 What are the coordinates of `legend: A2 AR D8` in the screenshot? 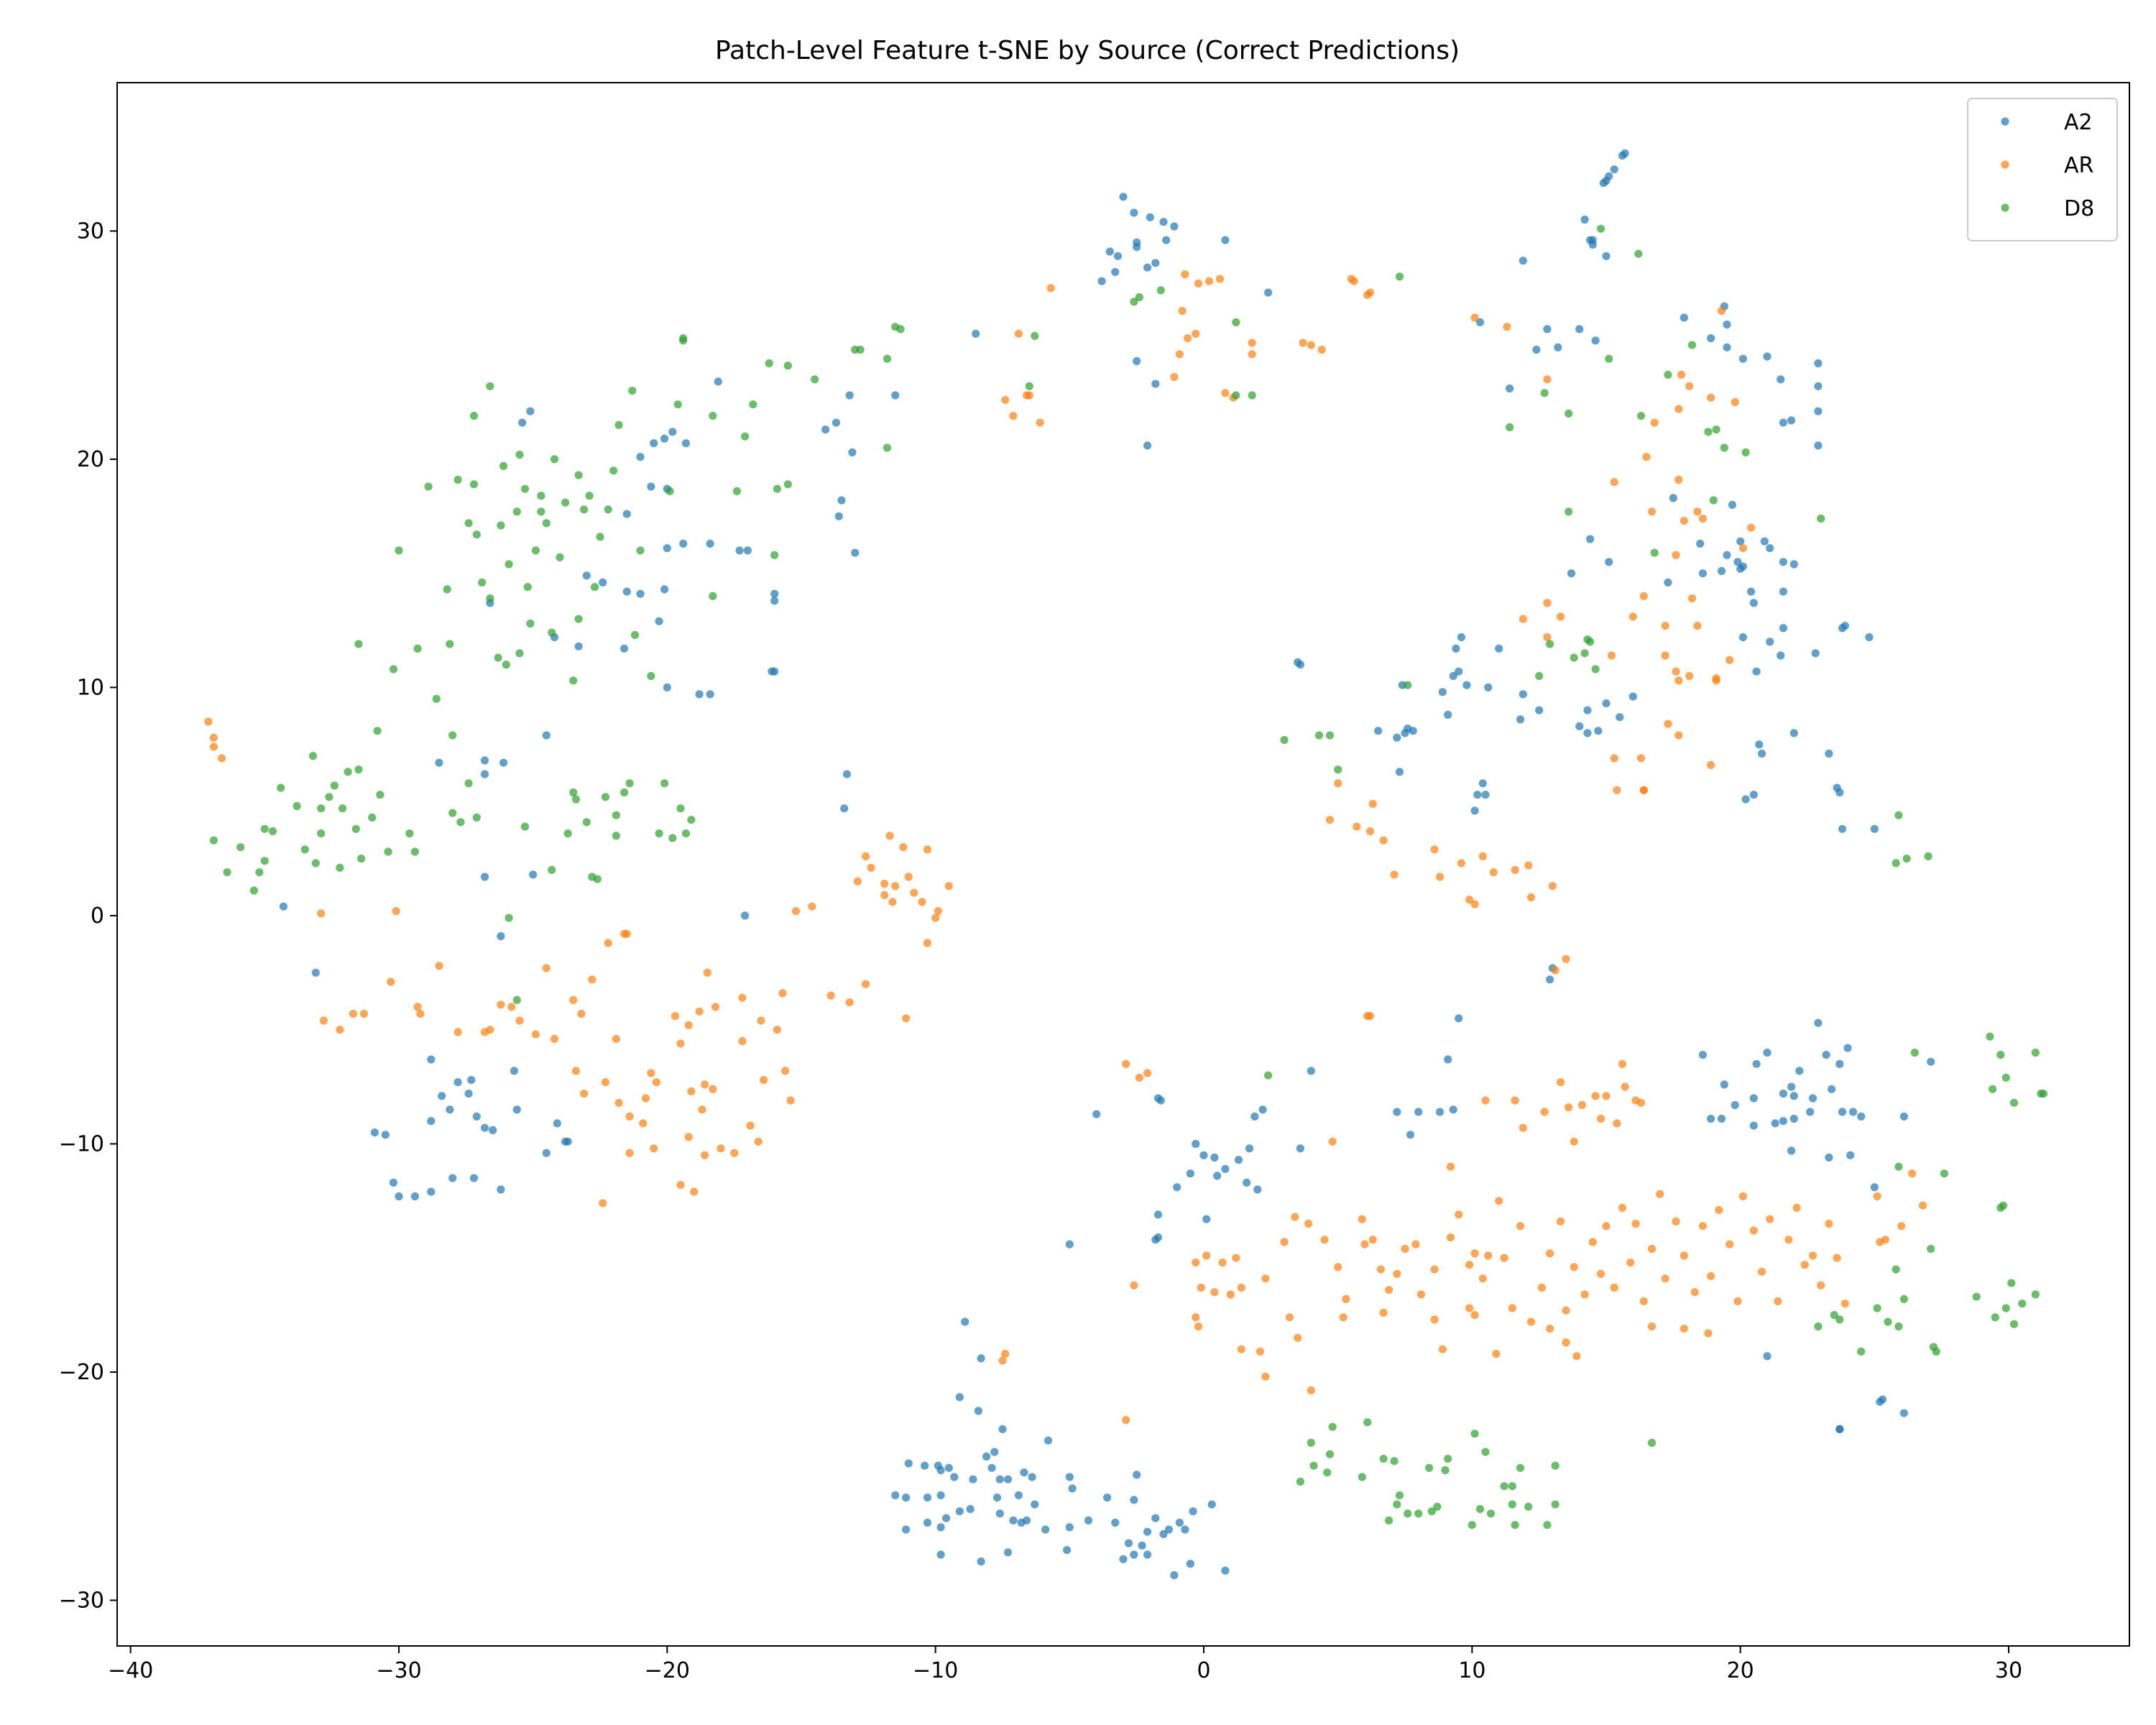 It's located at (2043, 170).